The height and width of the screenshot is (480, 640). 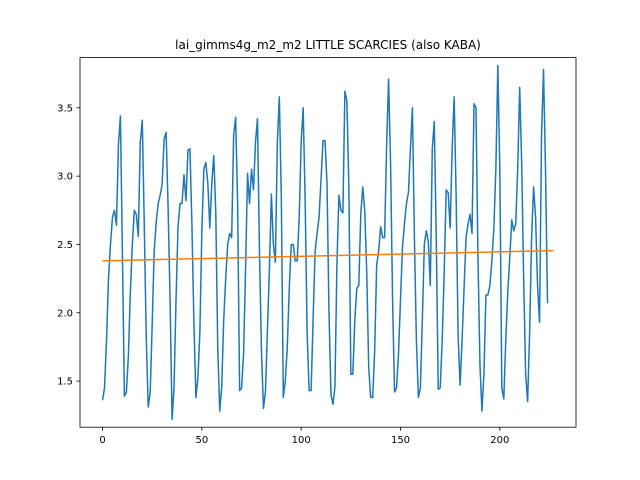 I want to click on series-line-trend, so click(x=328, y=255).